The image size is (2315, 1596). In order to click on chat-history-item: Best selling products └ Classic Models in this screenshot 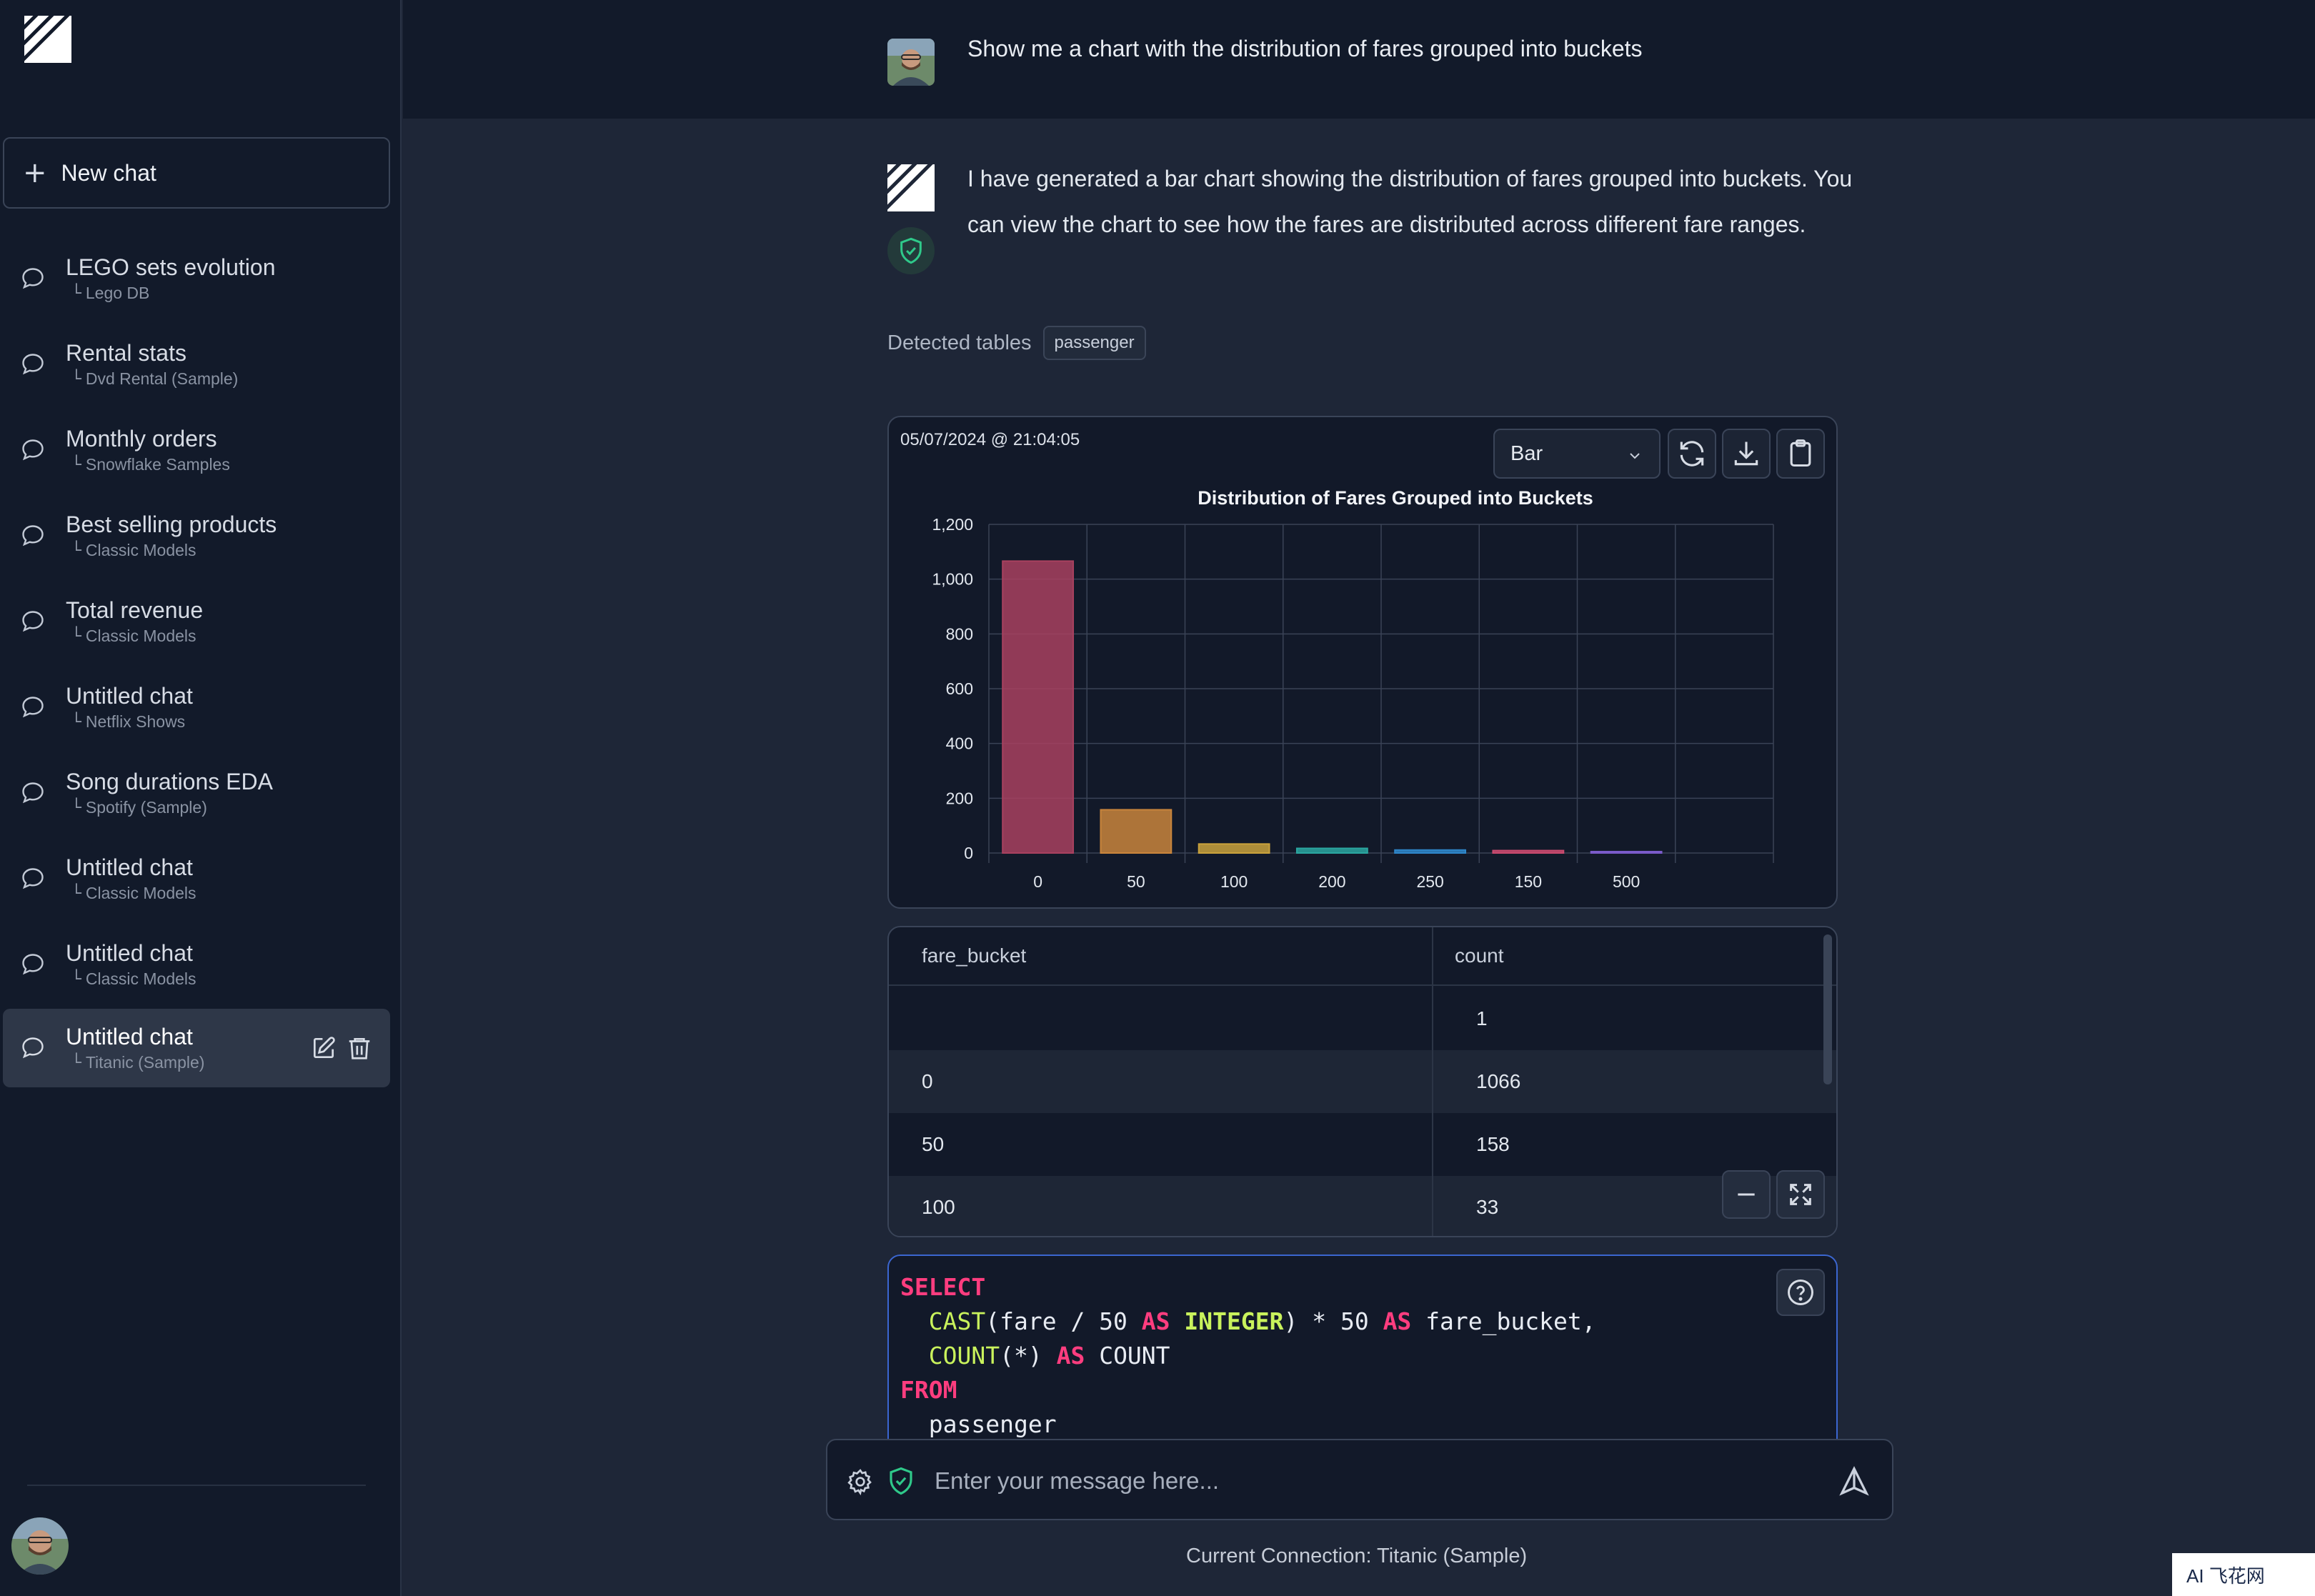, I will do `click(196, 536)`.